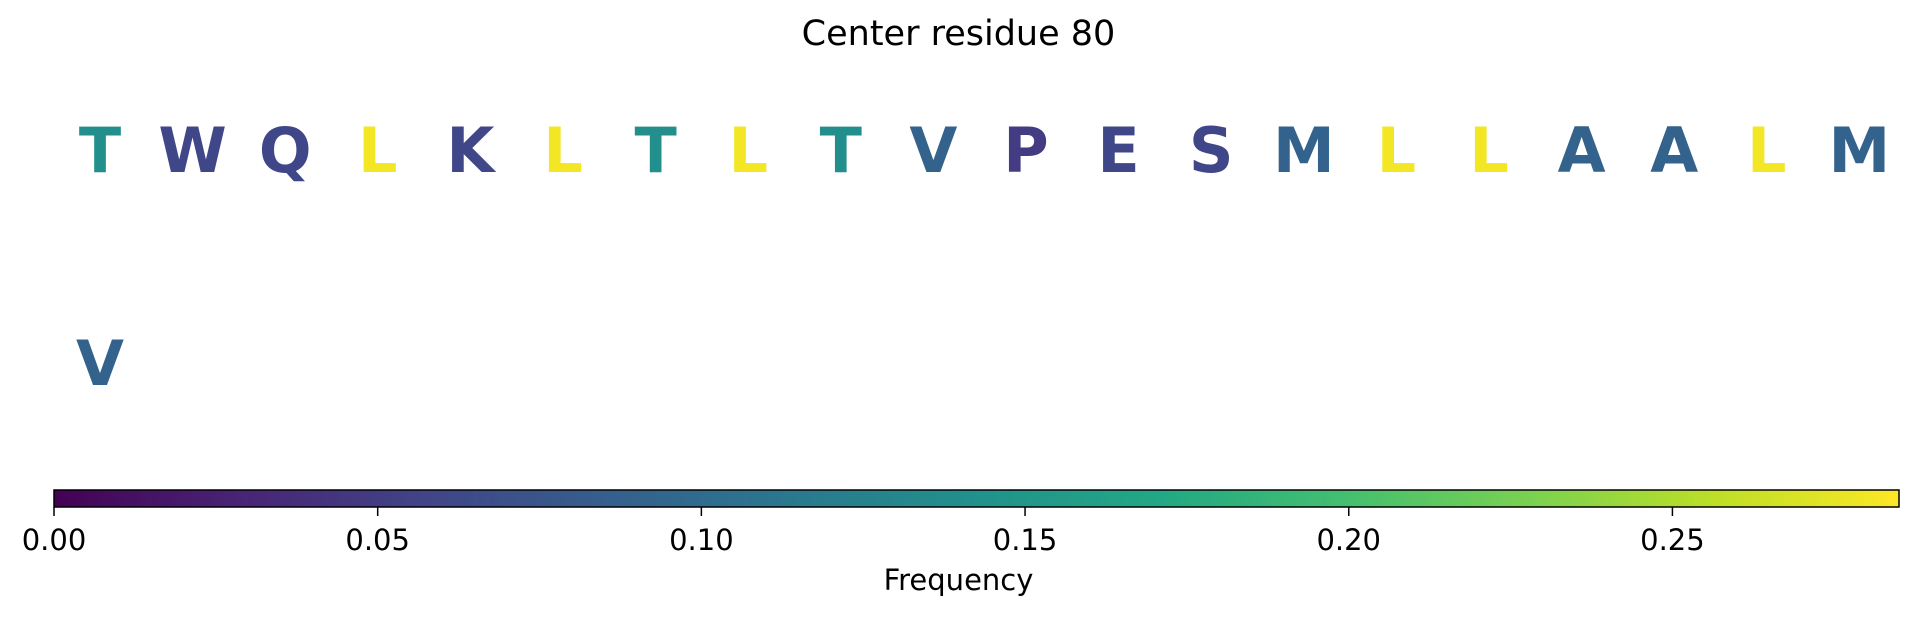  What do you see at coordinates (1348, 540) in the screenshot?
I see `colorbar-tick-label: 0.20` at bounding box center [1348, 540].